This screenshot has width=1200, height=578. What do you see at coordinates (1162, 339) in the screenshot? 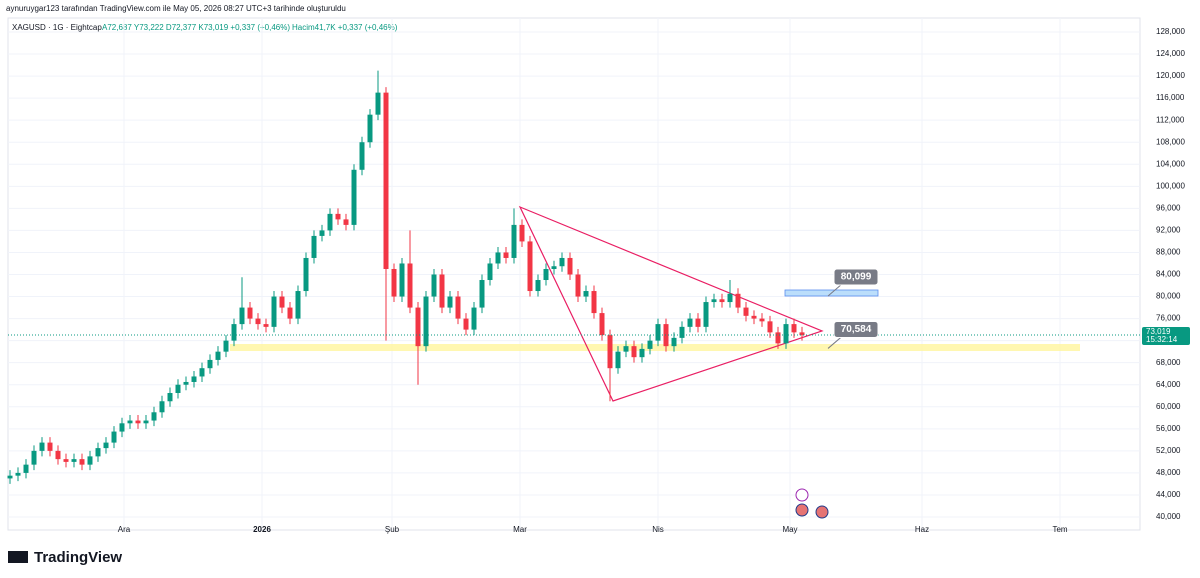
I see `countdown: 15:32:14` at bounding box center [1162, 339].